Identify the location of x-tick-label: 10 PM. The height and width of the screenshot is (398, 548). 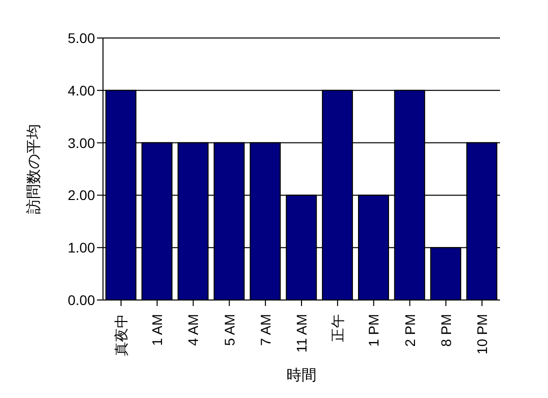
(482, 334).